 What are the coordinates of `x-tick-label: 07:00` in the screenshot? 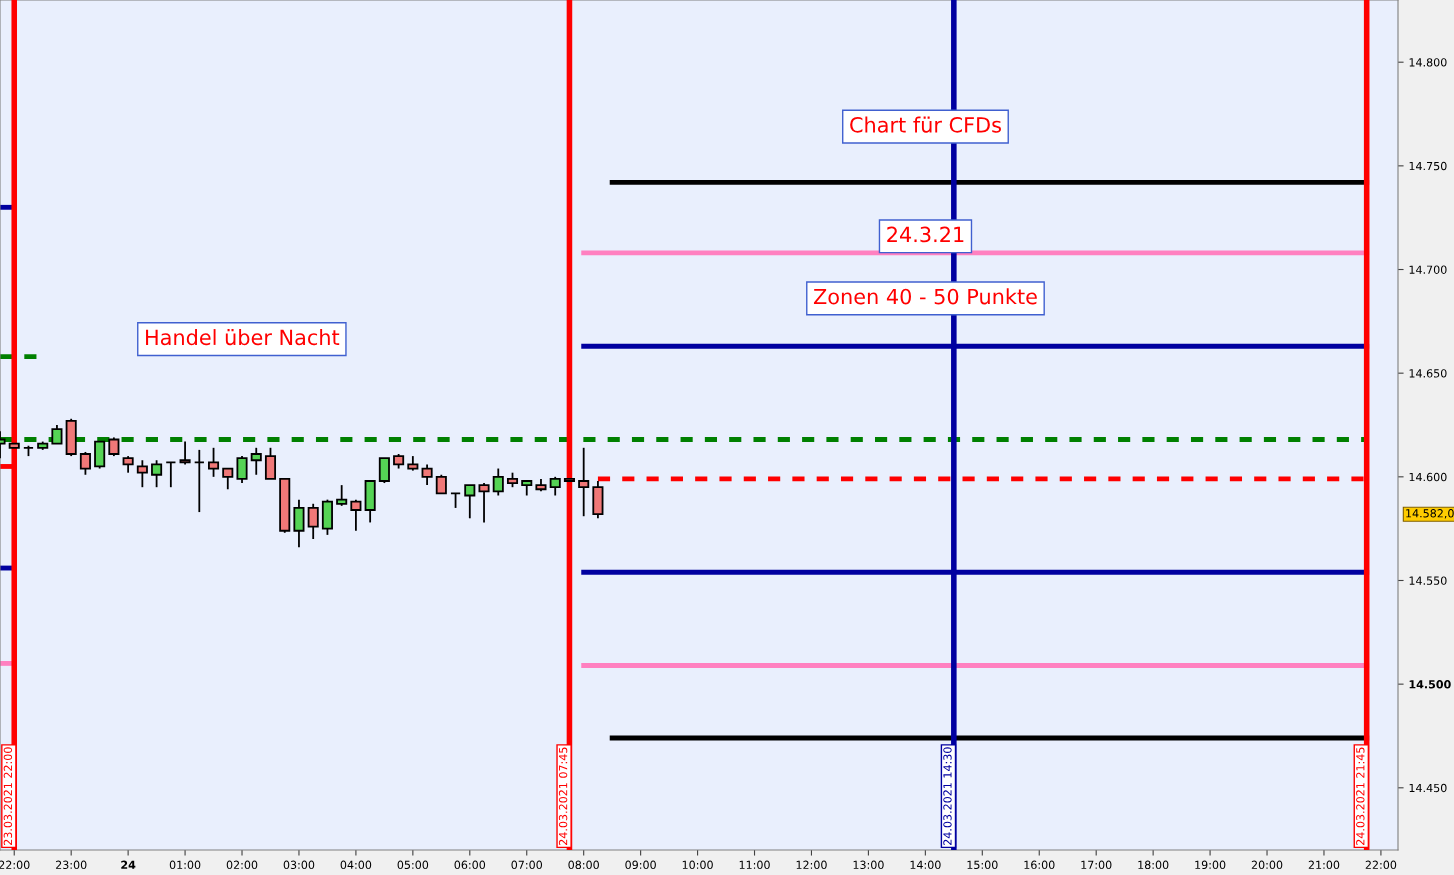 It's located at (527, 865).